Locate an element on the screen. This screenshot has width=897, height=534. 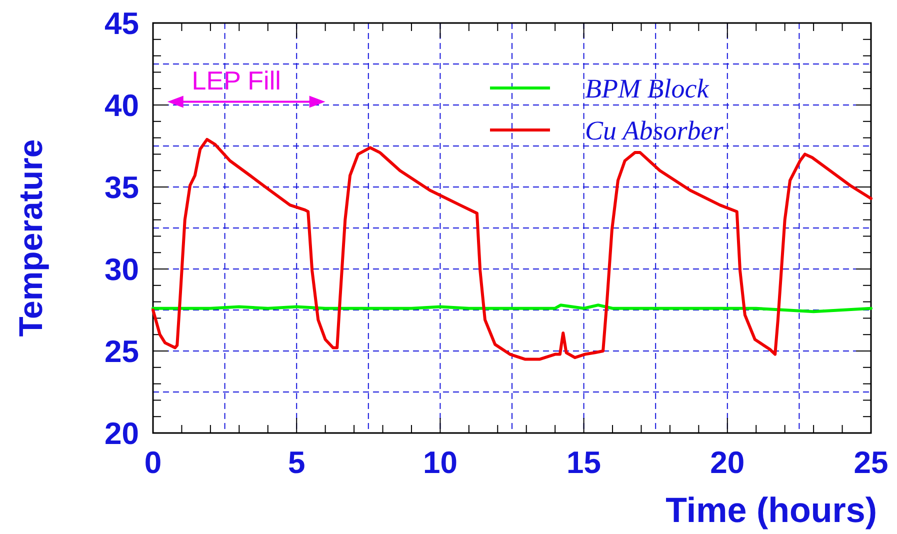
y-tick-label: 25 is located at coordinates (121, 351).